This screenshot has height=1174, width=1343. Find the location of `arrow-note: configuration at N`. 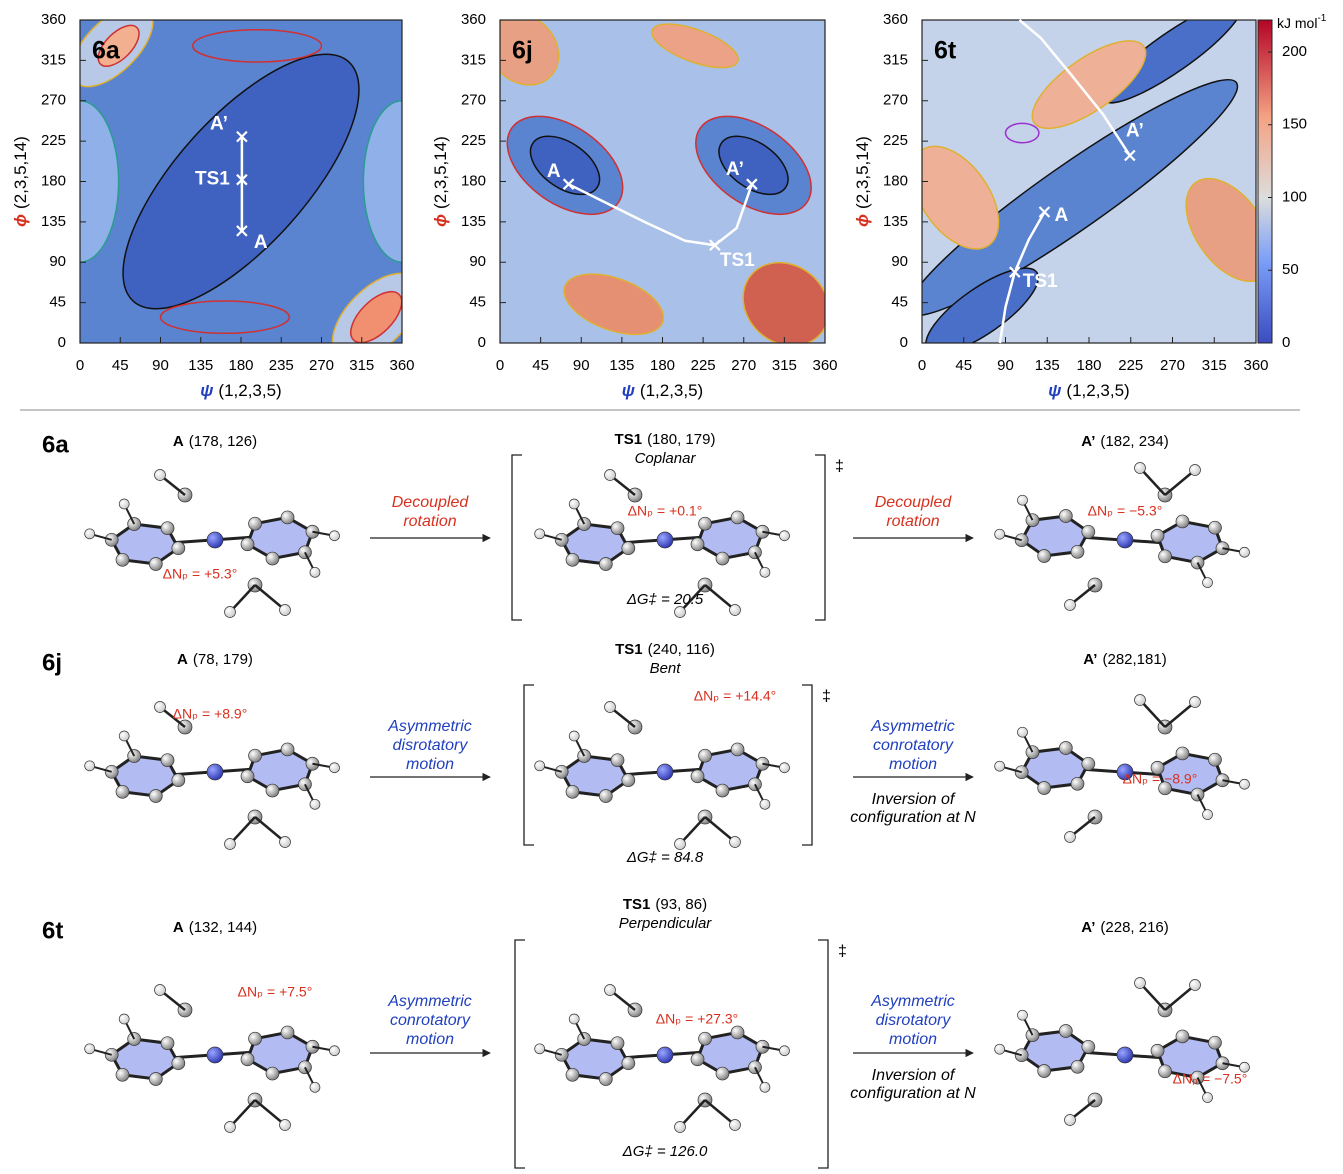

arrow-note: configuration at N is located at coordinates (913, 1093).